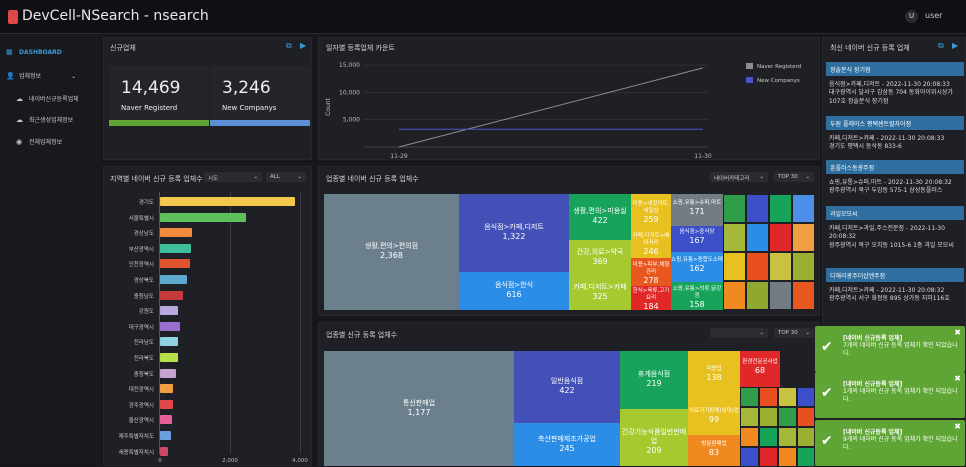  What do you see at coordinates (651, 243) in the screenshot?
I see `treemap-tile: 카페,디저트>베이커리 246` at bounding box center [651, 243].